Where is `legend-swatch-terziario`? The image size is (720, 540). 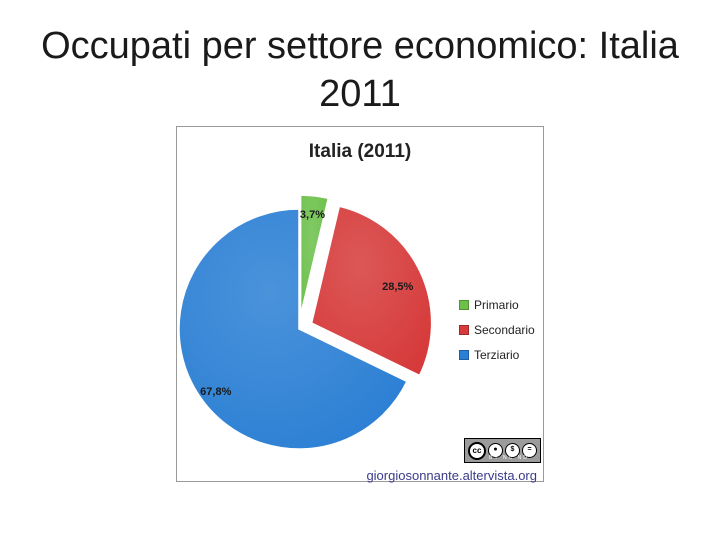
legend-swatch-terziario is located at coordinates (464, 354).